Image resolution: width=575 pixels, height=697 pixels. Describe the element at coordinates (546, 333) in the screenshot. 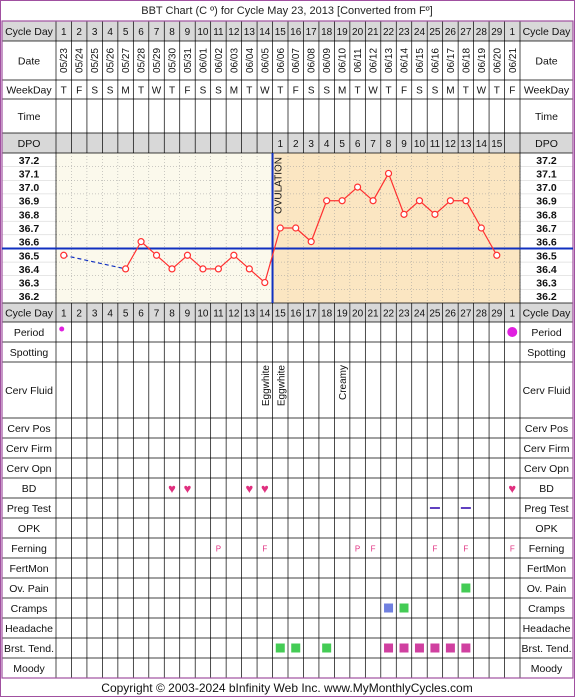

I see `row-label-right: Period` at that location.